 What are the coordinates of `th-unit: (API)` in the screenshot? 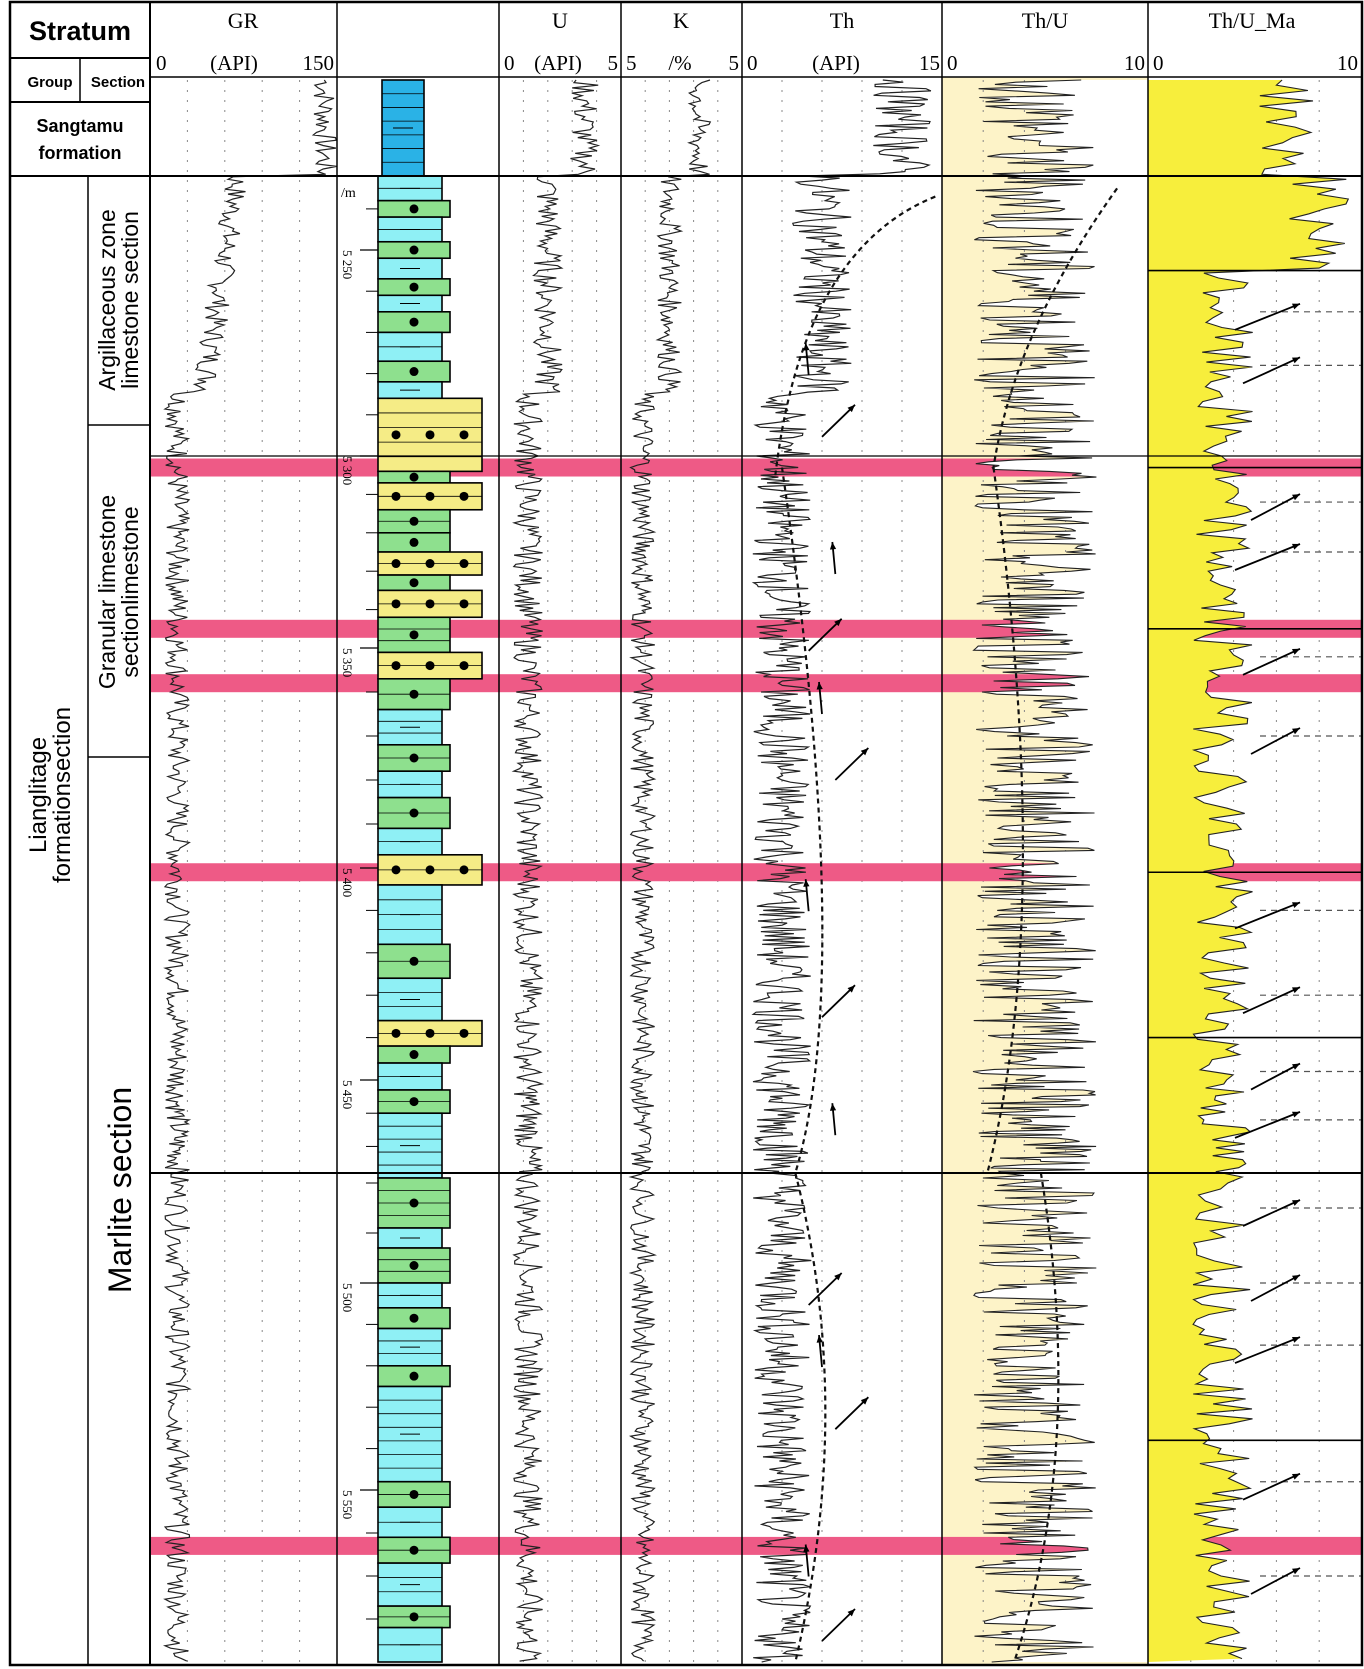 It's located at (836, 63).